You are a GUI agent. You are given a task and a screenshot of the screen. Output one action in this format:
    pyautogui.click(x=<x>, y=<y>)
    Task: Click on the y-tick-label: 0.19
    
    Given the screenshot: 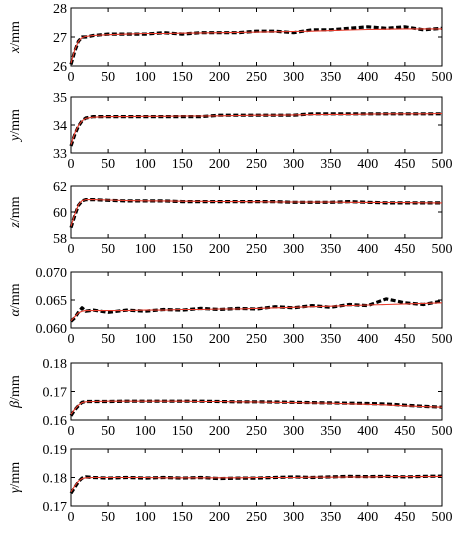 What is the action you would take?
    pyautogui.click(x=55, y=450)
    